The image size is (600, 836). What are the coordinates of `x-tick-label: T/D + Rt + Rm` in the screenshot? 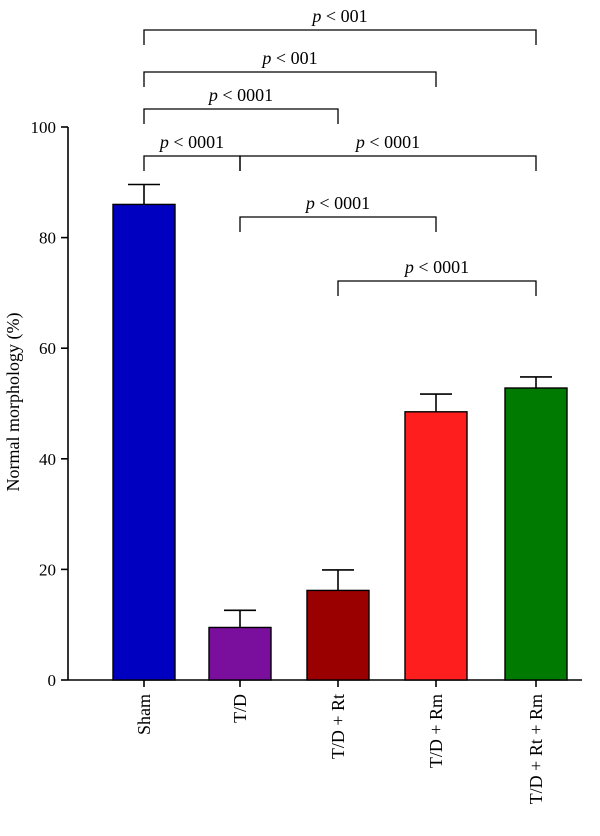 It's located at (536, 749).